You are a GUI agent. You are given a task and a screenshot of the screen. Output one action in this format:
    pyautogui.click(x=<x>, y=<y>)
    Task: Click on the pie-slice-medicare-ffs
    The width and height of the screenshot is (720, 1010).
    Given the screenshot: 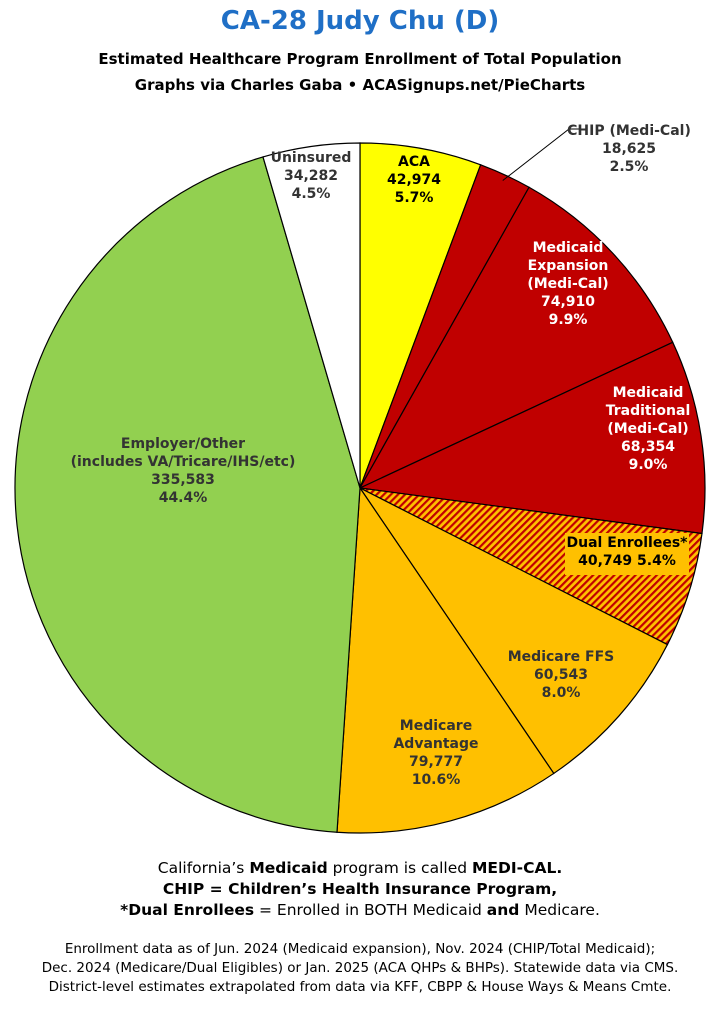 What is the action you would take?
    pyautogui.click(x=514, y=631)
    